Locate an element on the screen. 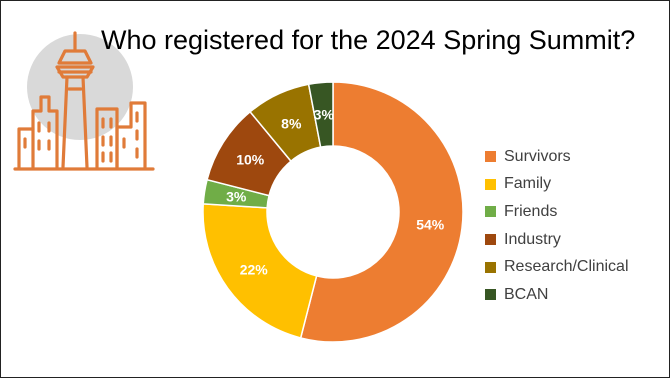  data-label-bcan: 3% is located at coordinates (324, 114).